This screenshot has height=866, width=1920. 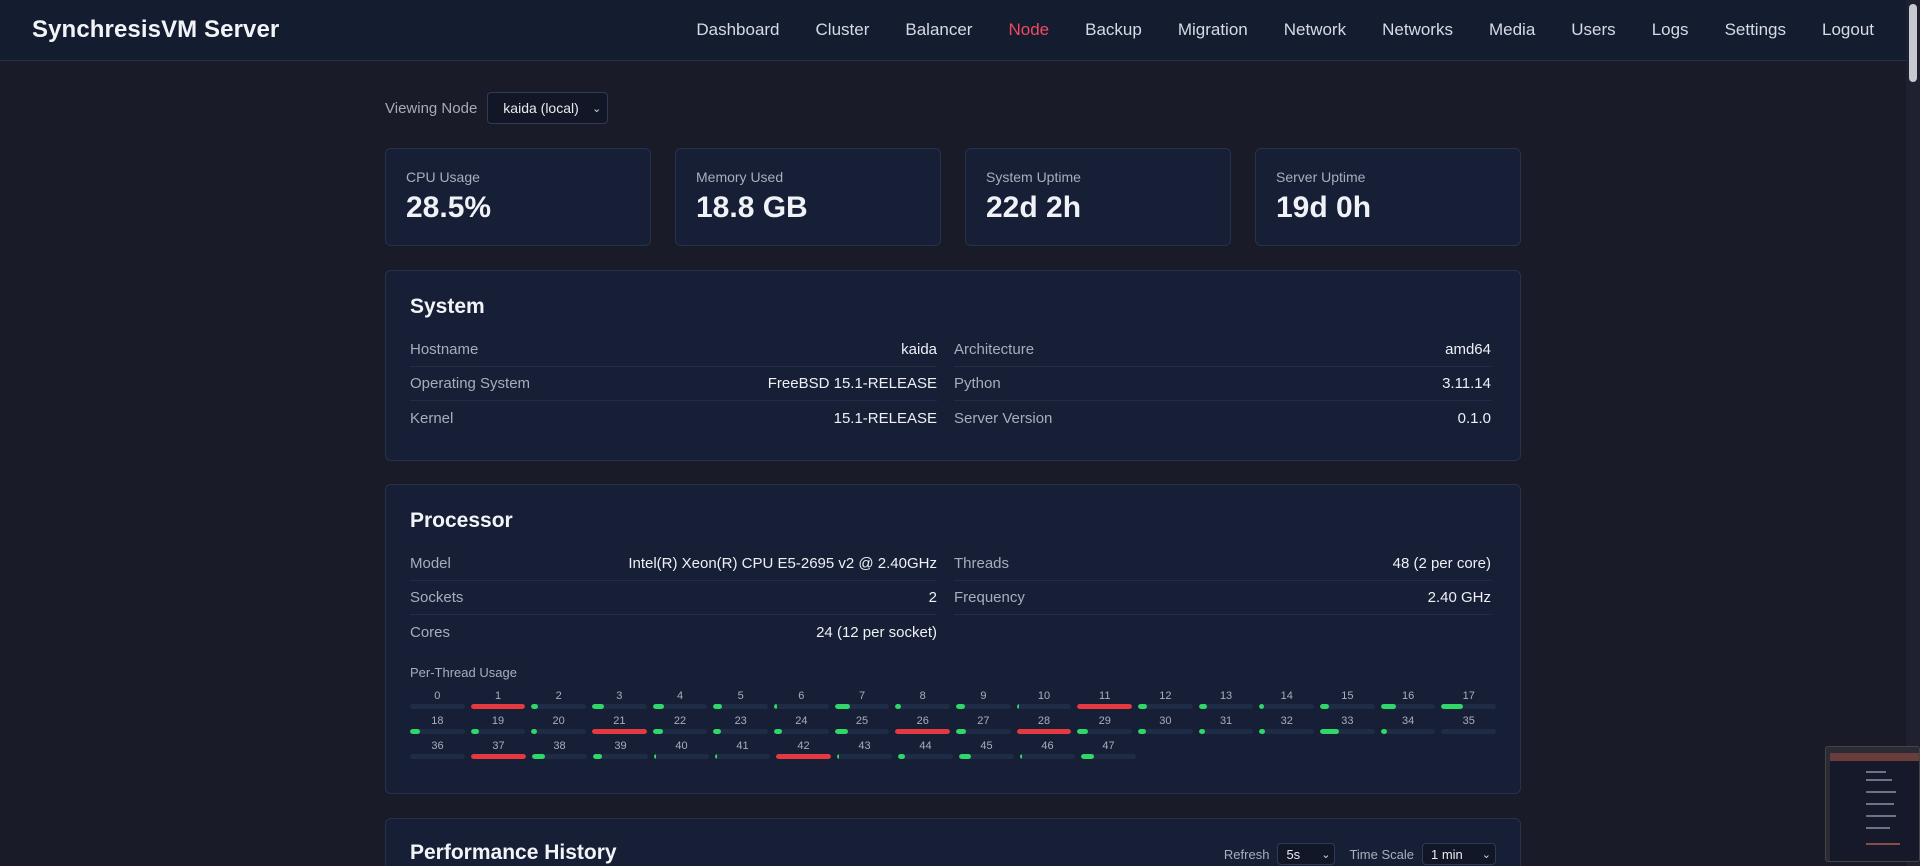 I want to click on stat-value: 22d 2h, so click(x=1034, y=207).